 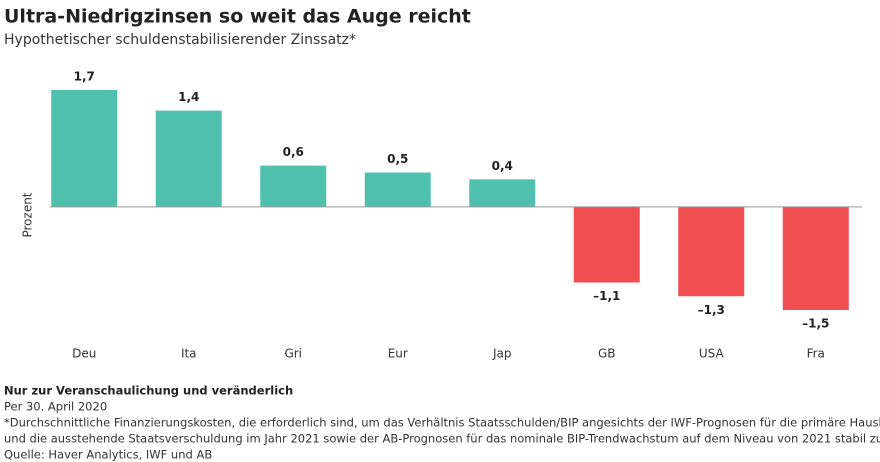 I want to click on x-tick-label: USA, so click(x=712, y=354).